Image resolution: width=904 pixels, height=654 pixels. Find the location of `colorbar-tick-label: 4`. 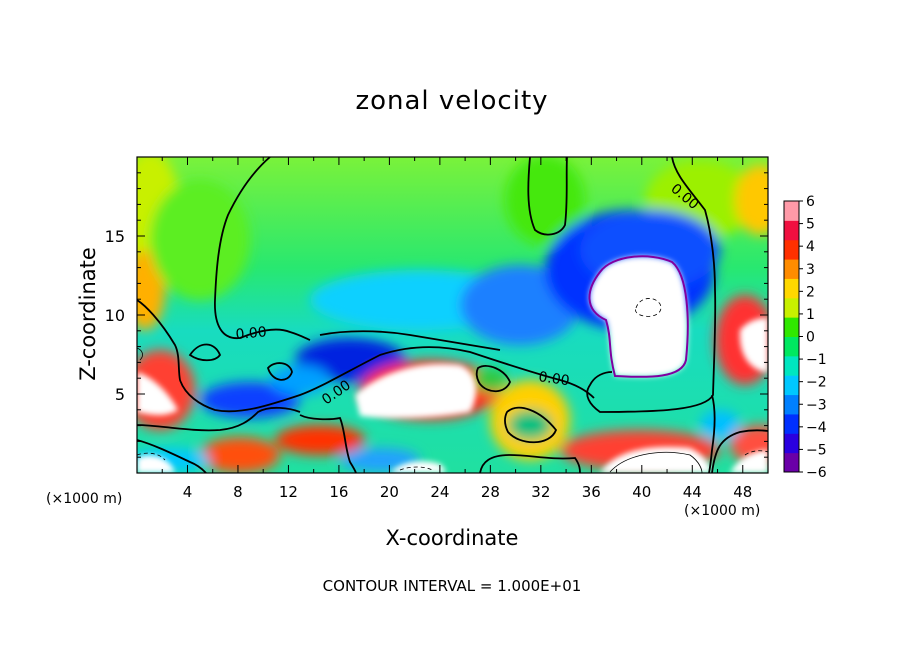

colorbar-tick-label: 4 is located at coordinates (810, 247).